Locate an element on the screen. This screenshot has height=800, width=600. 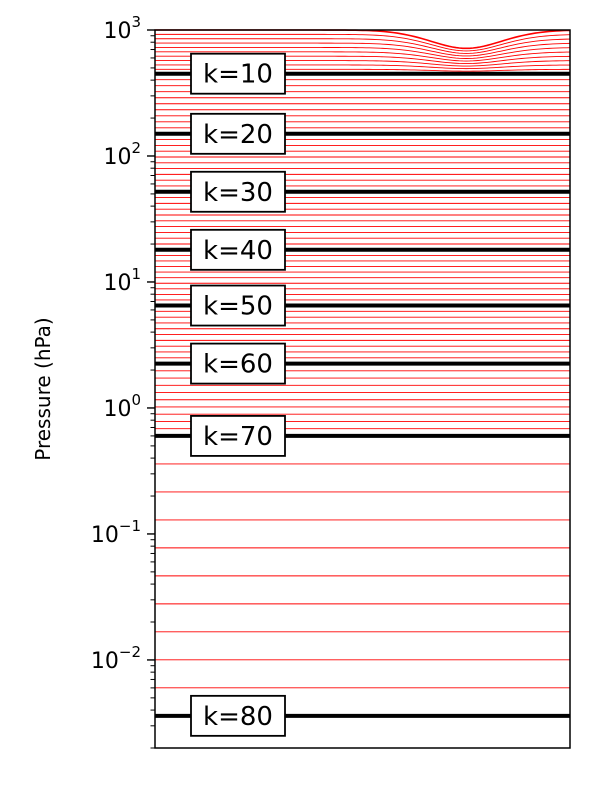
level-label-k70: k=70 is located at coordinates (238, 437).